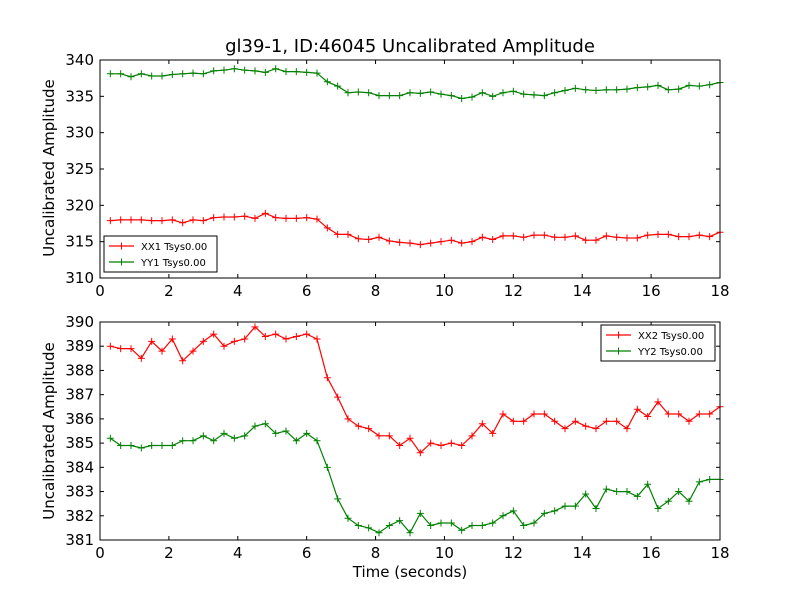  What do you see at coordinates (376, 291) in the screenshot?
I see `x-tick-label: 8` at bounding box center [376, 291].